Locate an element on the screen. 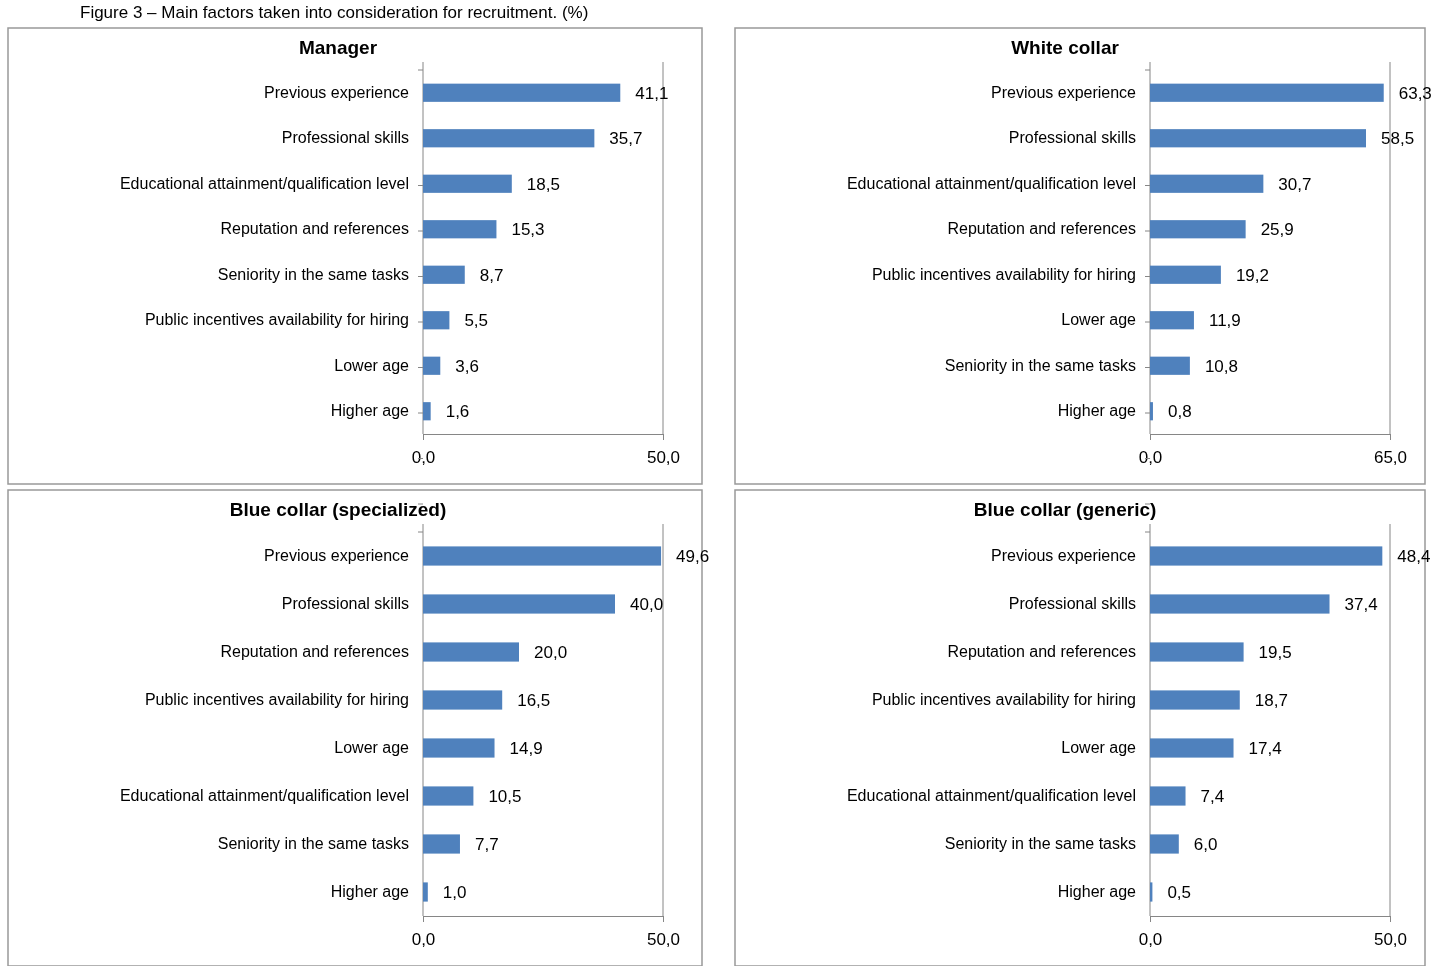 This screenshot has width=1434, height=966. data-label: 58,5 is located at coordinates (1398, 139).